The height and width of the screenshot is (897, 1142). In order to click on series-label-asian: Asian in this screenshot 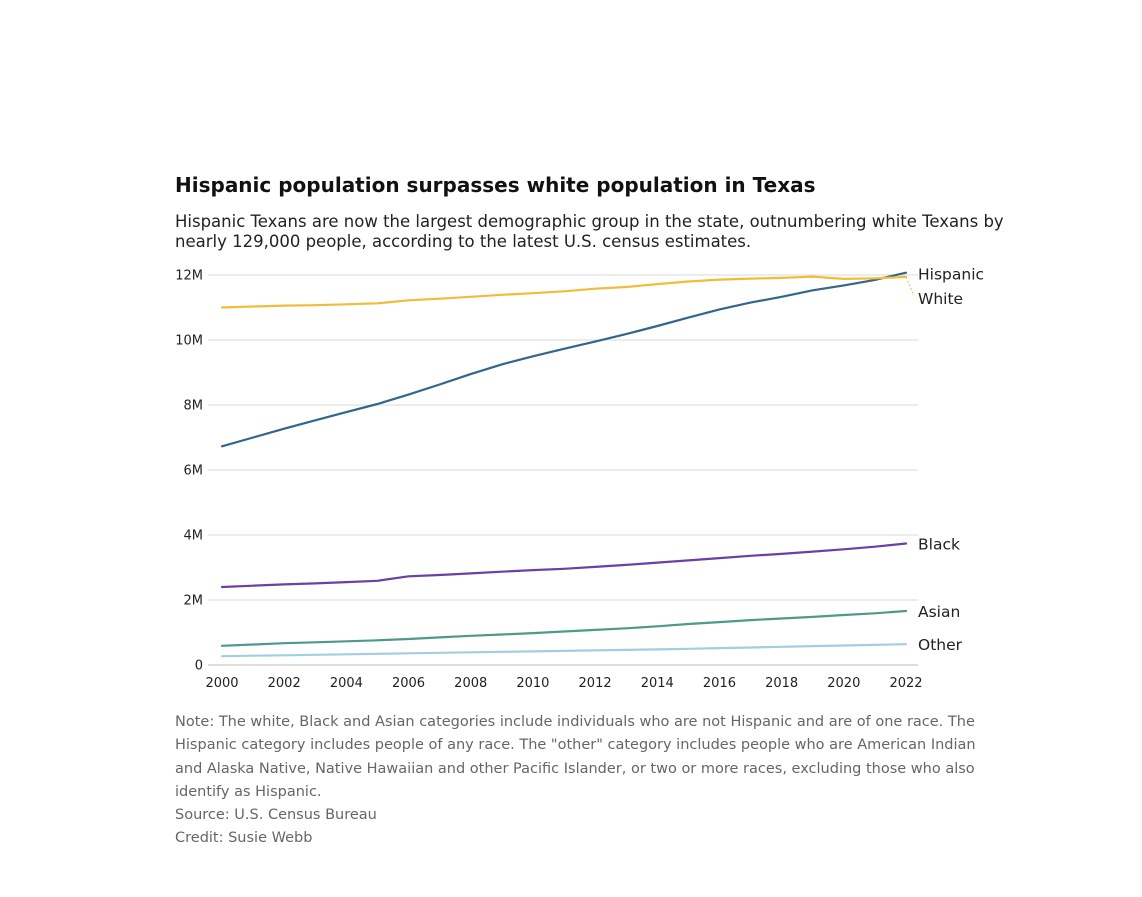, I will do `click(939, 612)`.